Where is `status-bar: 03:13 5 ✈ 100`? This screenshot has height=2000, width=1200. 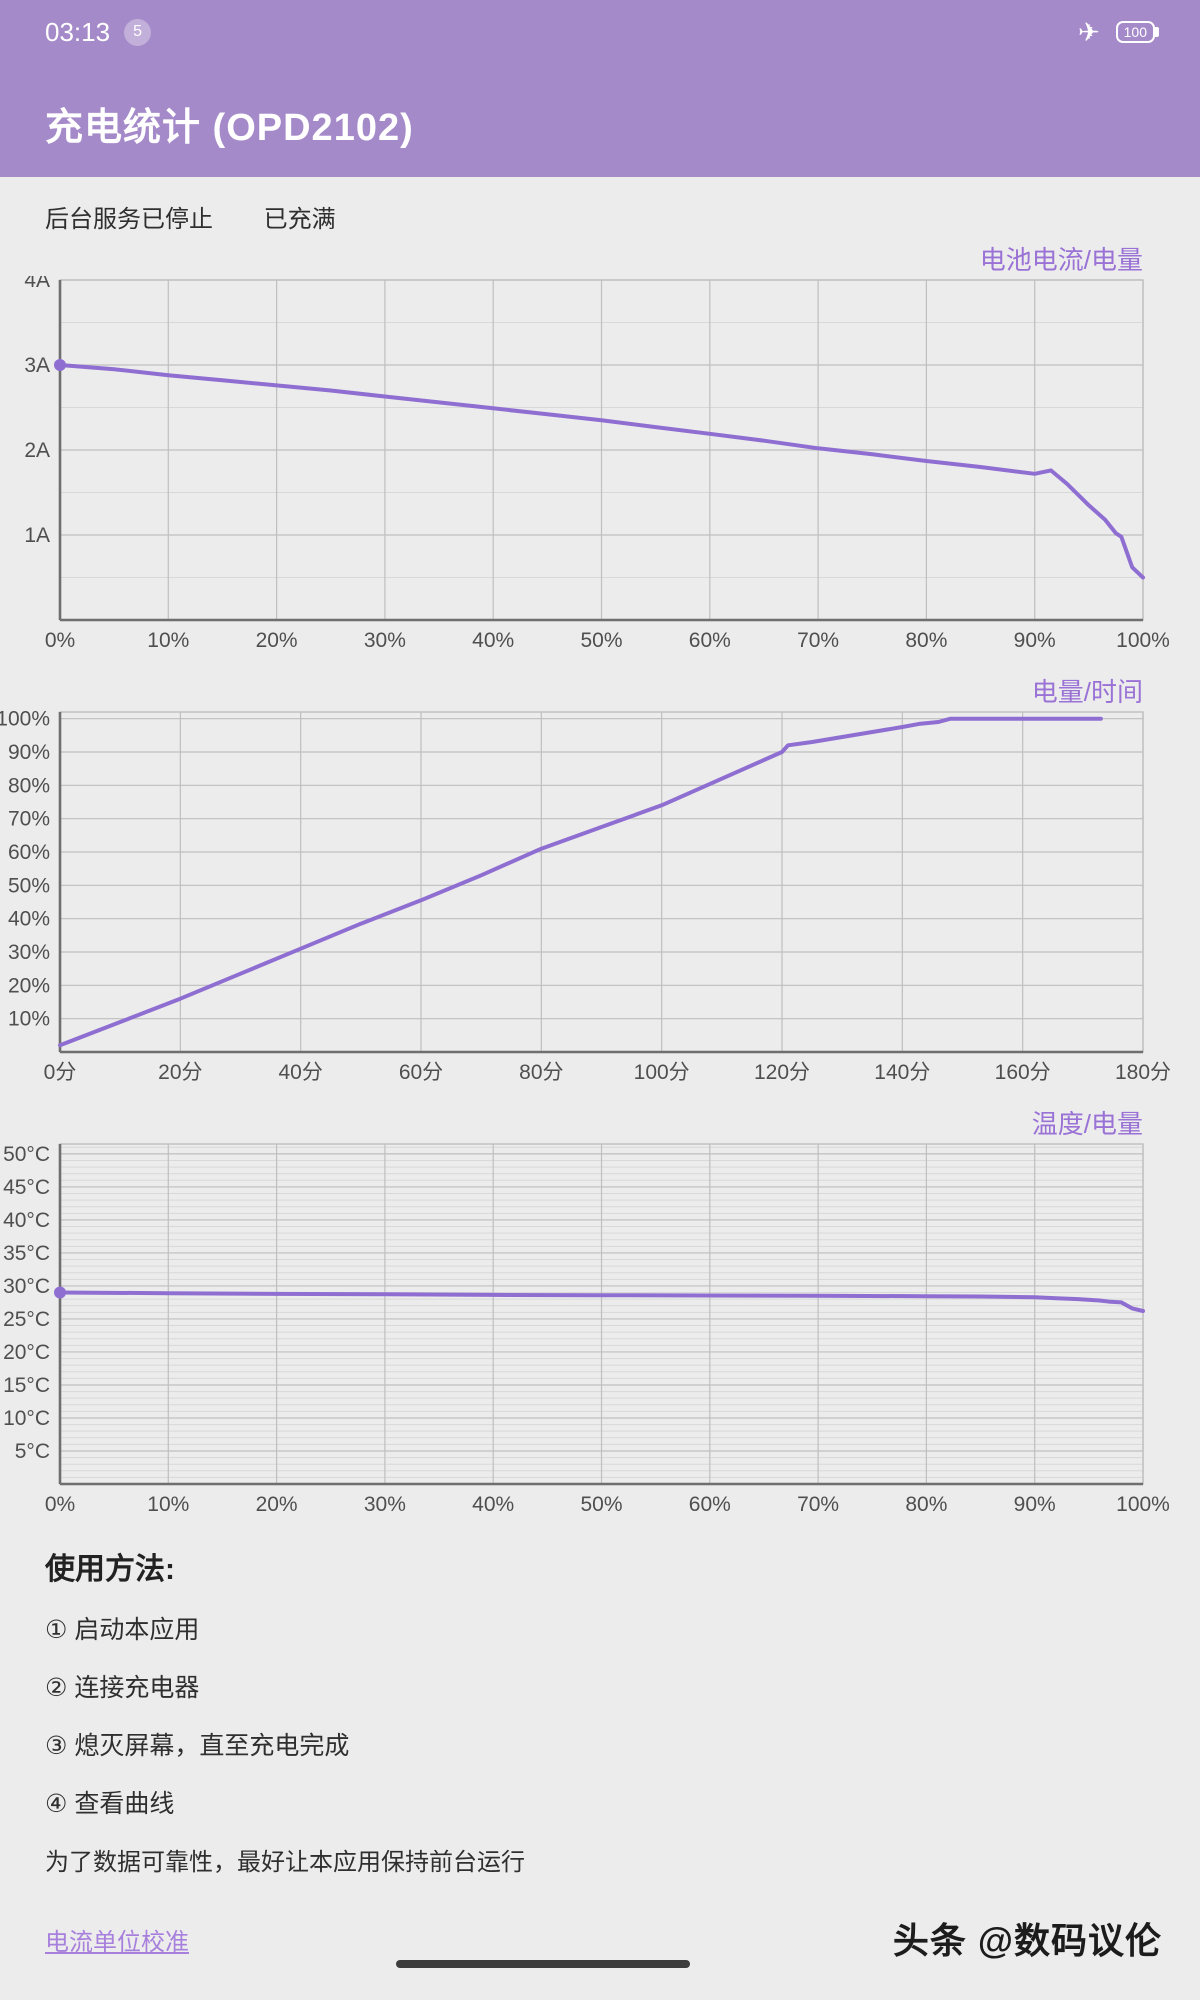
status-bar: 03:13 5 ✈ 100 is located at coordinates (600, 32).